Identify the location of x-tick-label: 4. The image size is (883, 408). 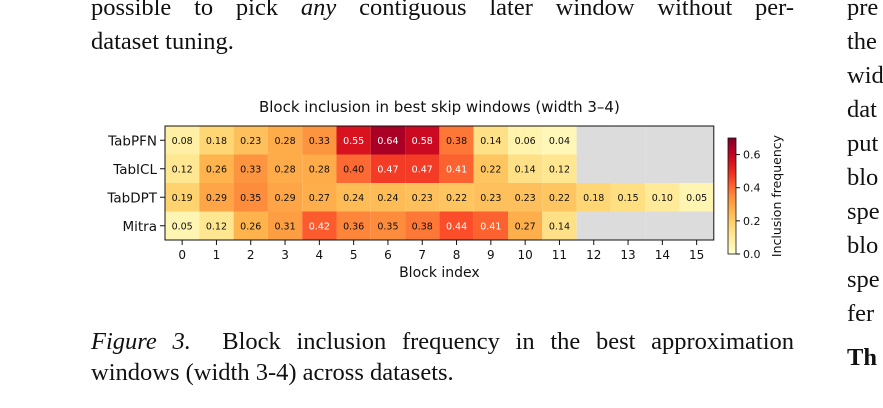
(320, 255).